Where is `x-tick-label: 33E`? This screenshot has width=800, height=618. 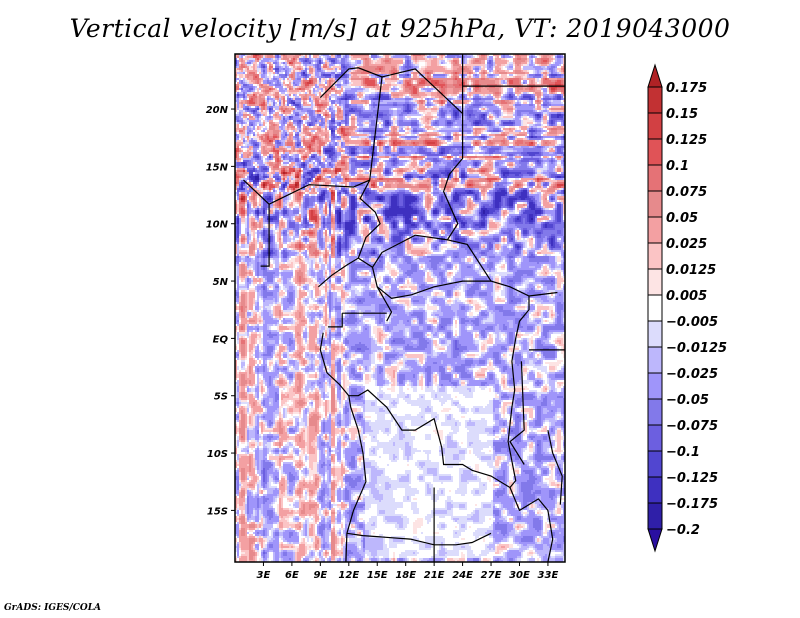
x-tick-label: 33E is located at coordinates (548, 575).